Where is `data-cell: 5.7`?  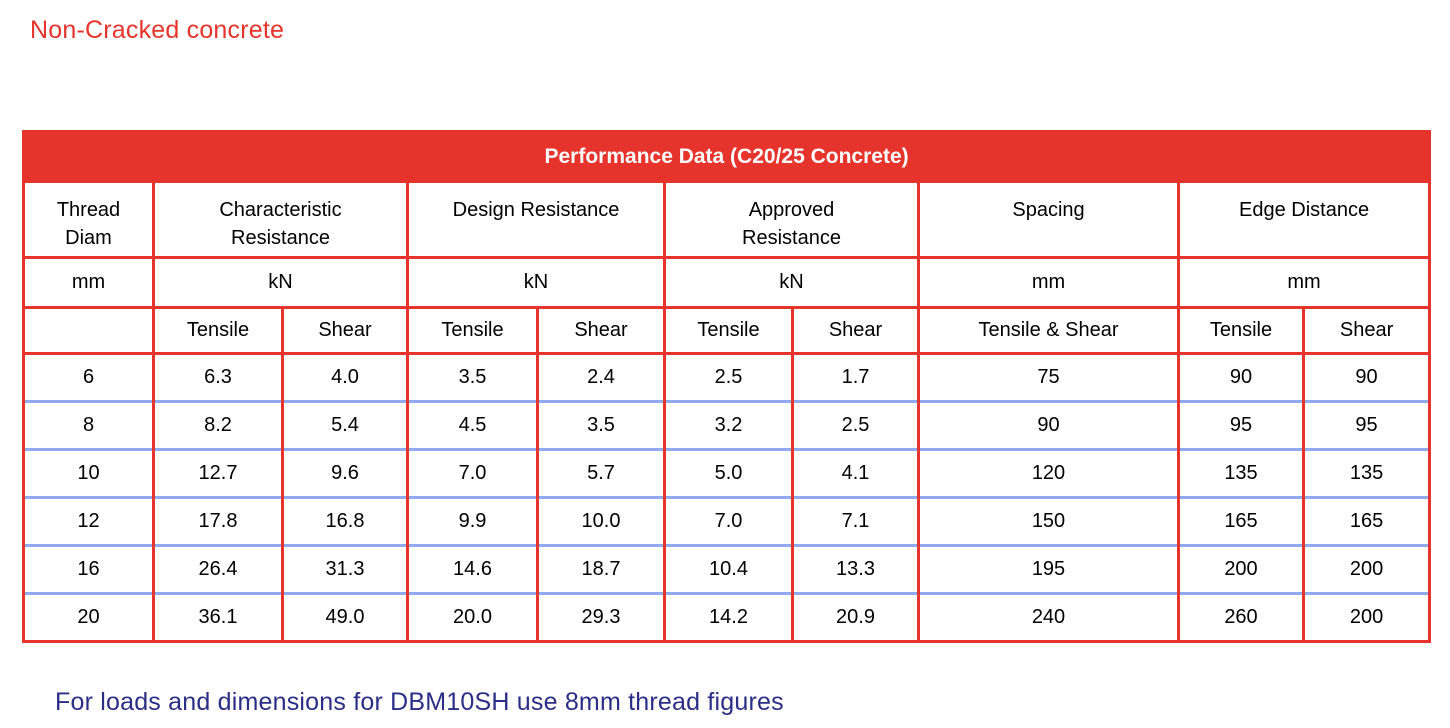 data-cell: 5.7 is located at coordinates (601, 473).